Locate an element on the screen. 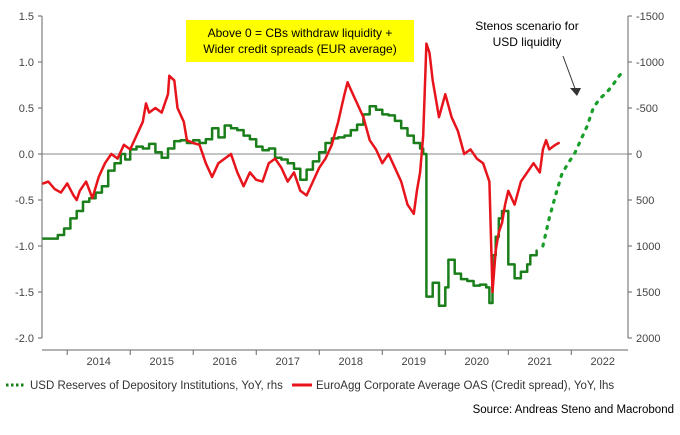 The width and height of the screenshot is (680, 435). scenario-arrow is located at coordinates (570, 75).